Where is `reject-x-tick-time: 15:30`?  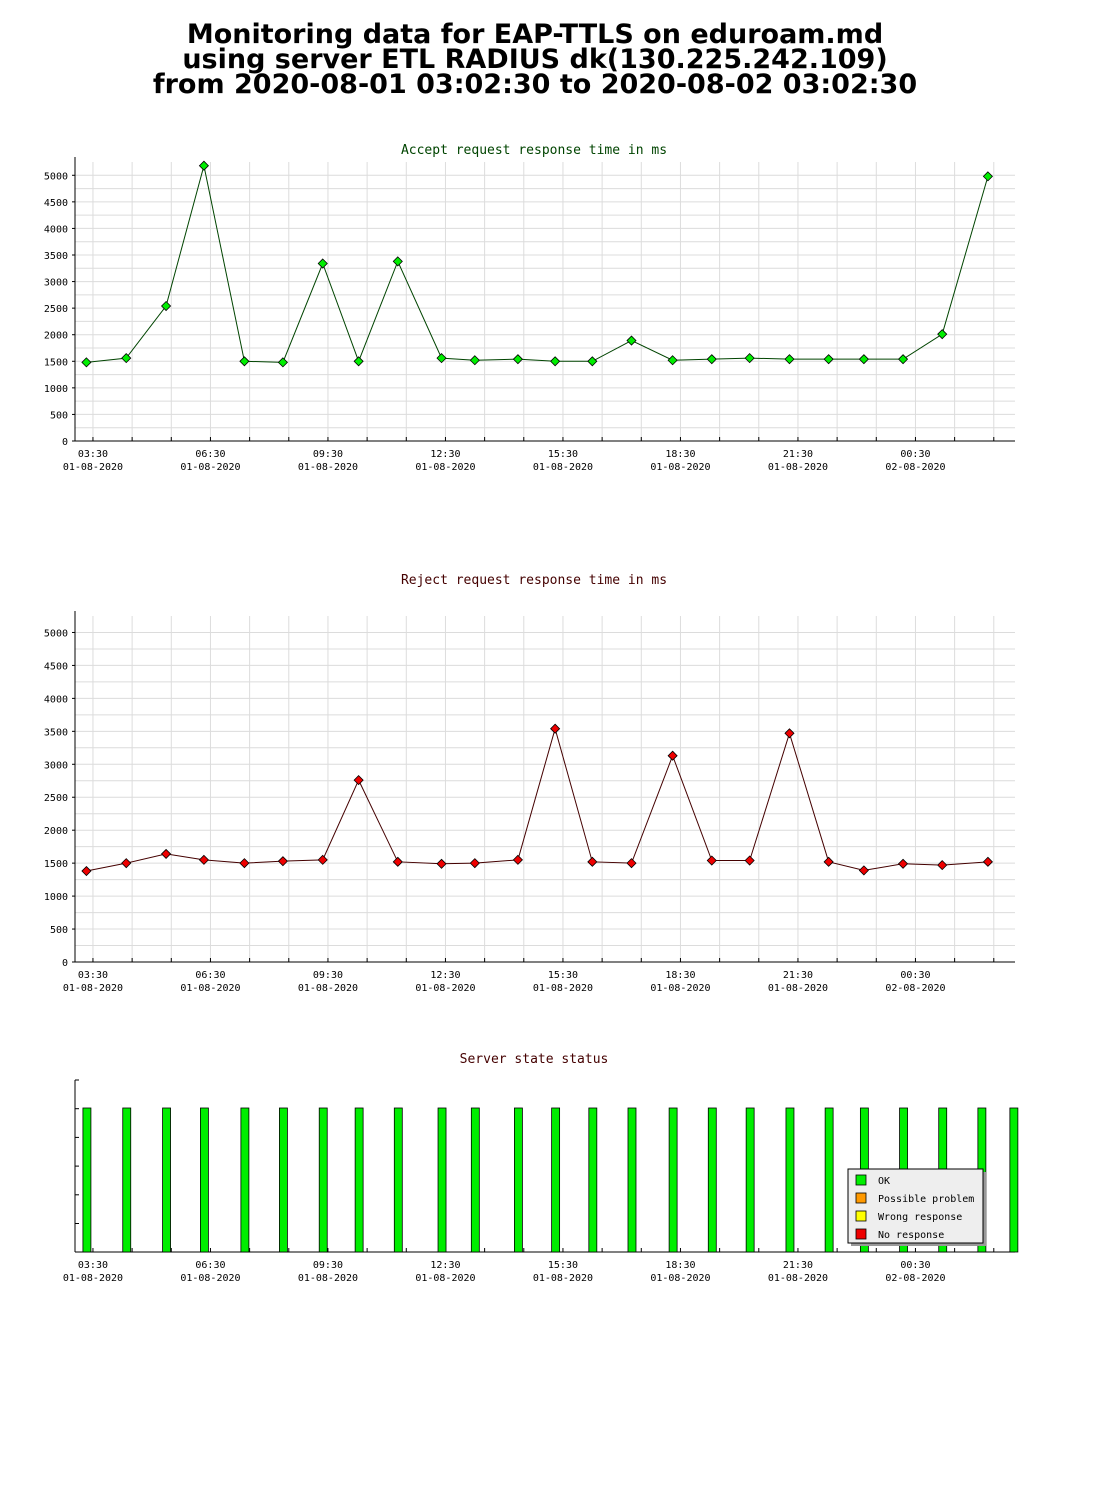 reject-x-tick-time: 15:30 is located at coordinates (563, 975).